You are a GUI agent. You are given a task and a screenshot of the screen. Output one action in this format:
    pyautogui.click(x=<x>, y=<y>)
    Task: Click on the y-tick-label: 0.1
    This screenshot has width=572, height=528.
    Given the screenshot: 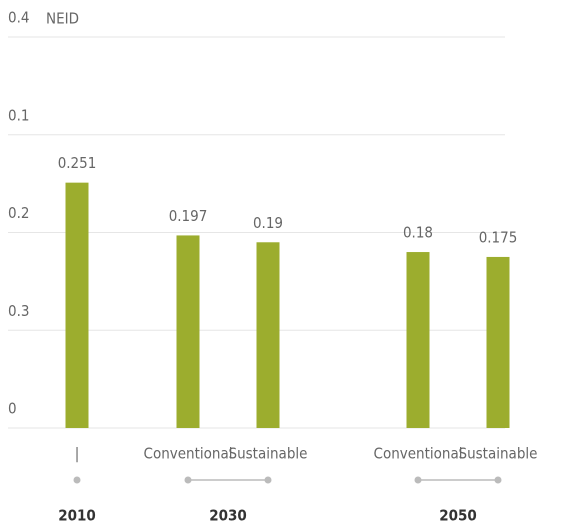 What is the action you would take?
    pyautogui.click(x=18, y=115)
    